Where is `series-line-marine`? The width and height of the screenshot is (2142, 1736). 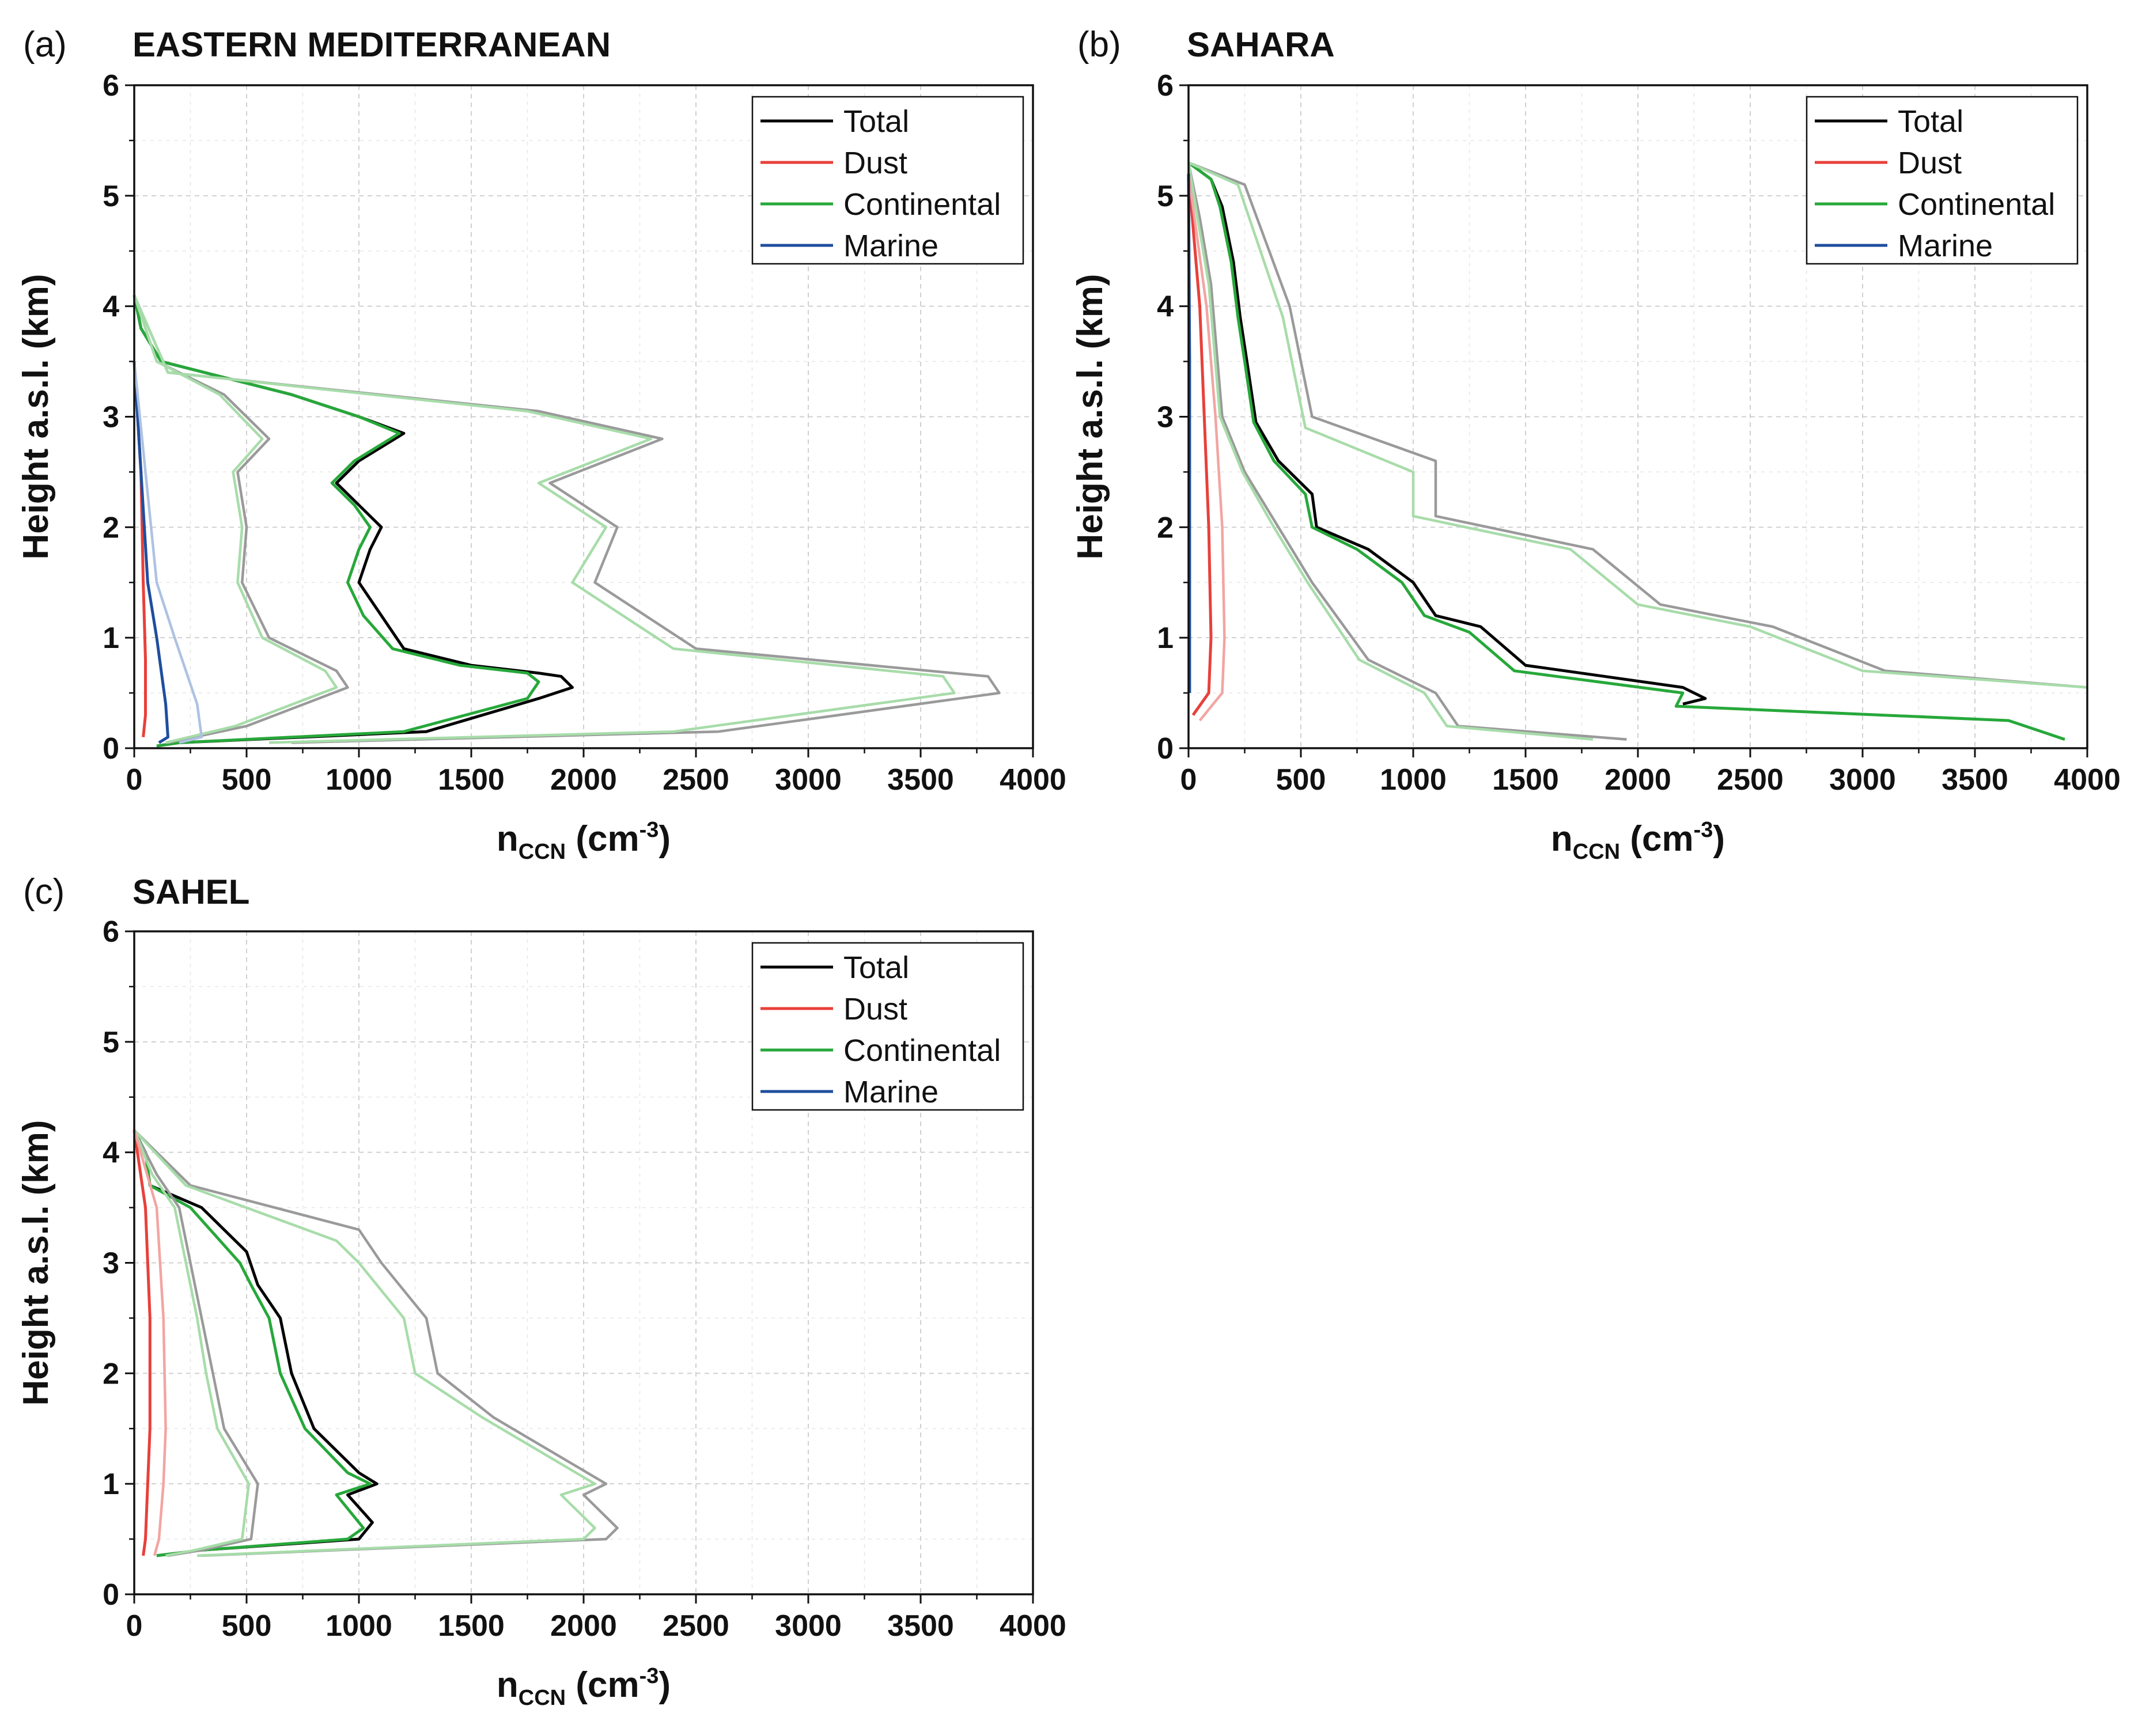 series-line-marine is located at coordinates (151, 552).